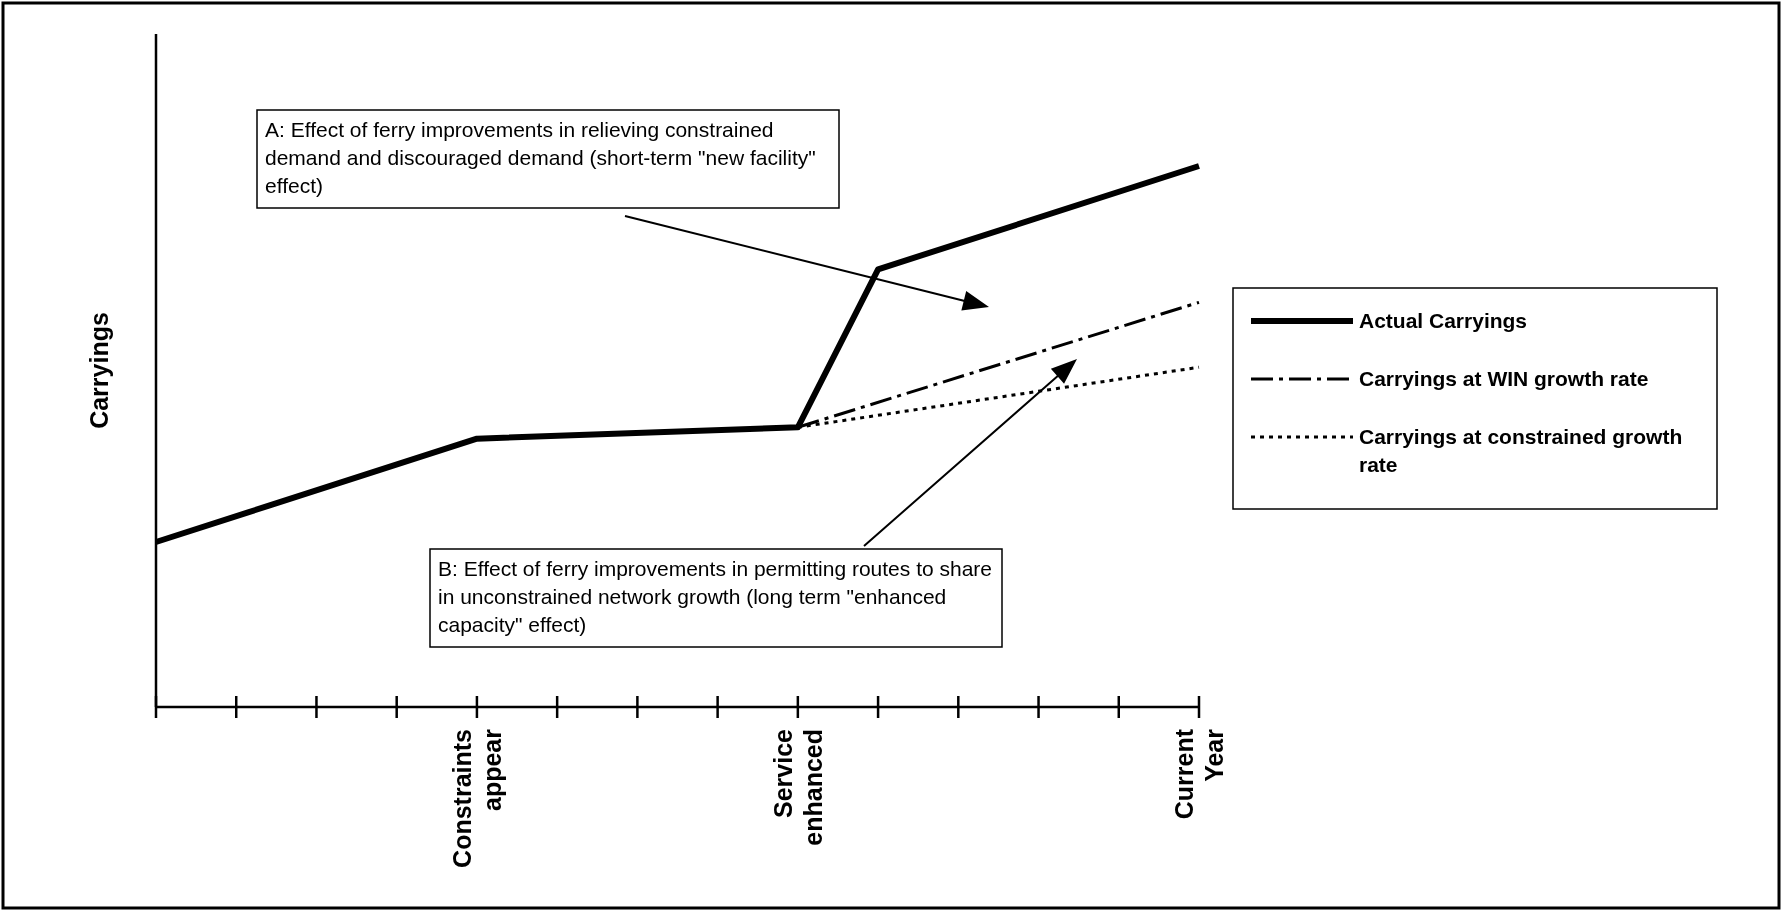  Describe the element at coordinates (476, 798) in the screenshot. I see `x-tick-label: Constraints appear` at that location.